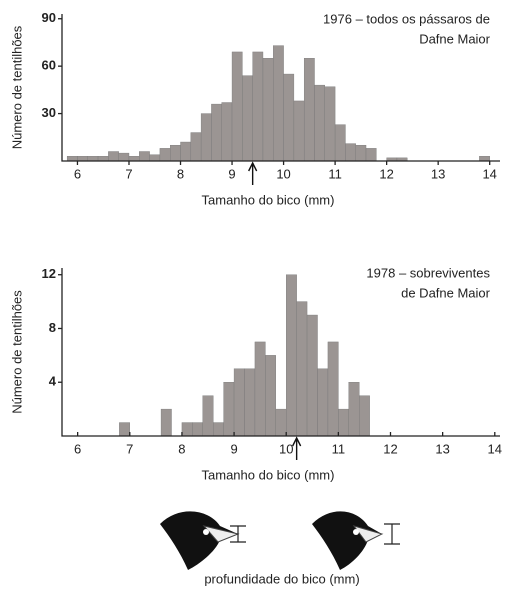  Describe the element at coordinates (454, 38) in the screenshot. I see `annotation: Dafne Maior` at that location.